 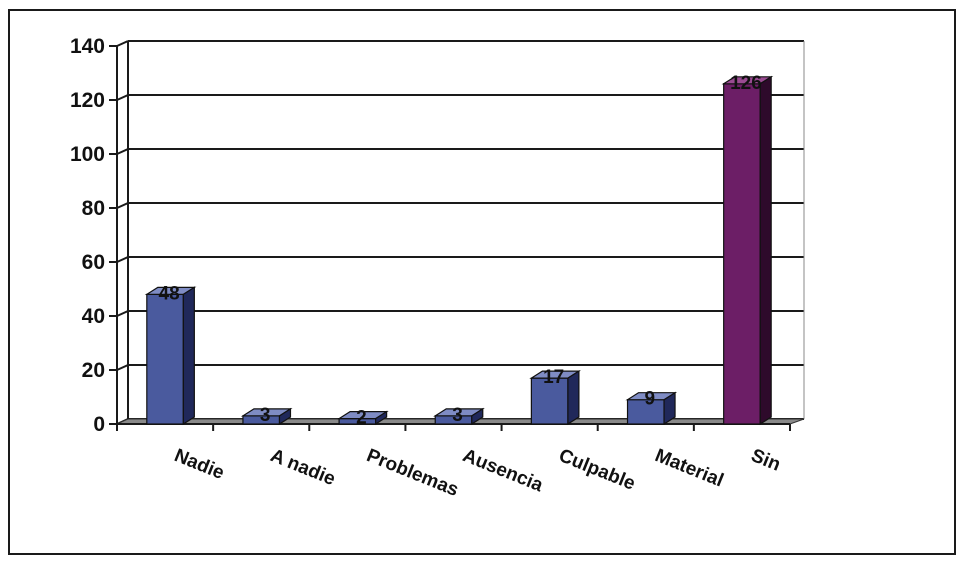 I want to click on y-tick-label: 140, so click(x=87, y=46).